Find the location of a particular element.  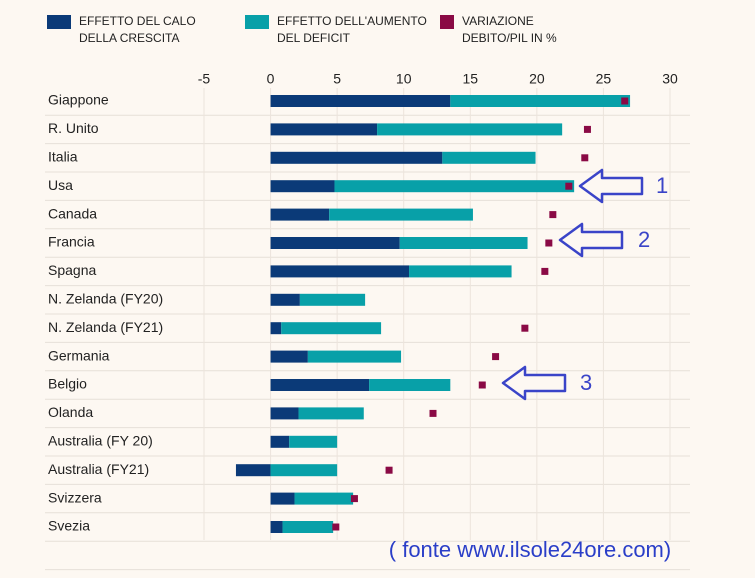

category-label: Australia (FY21) is located at coordinates (98, 469).